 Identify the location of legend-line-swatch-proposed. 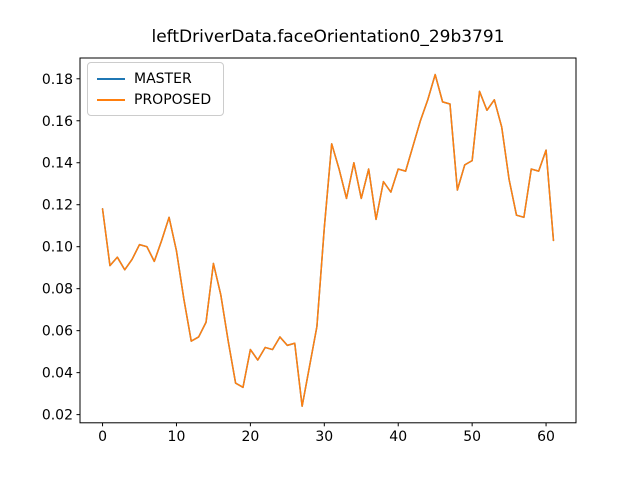
(111, 99).